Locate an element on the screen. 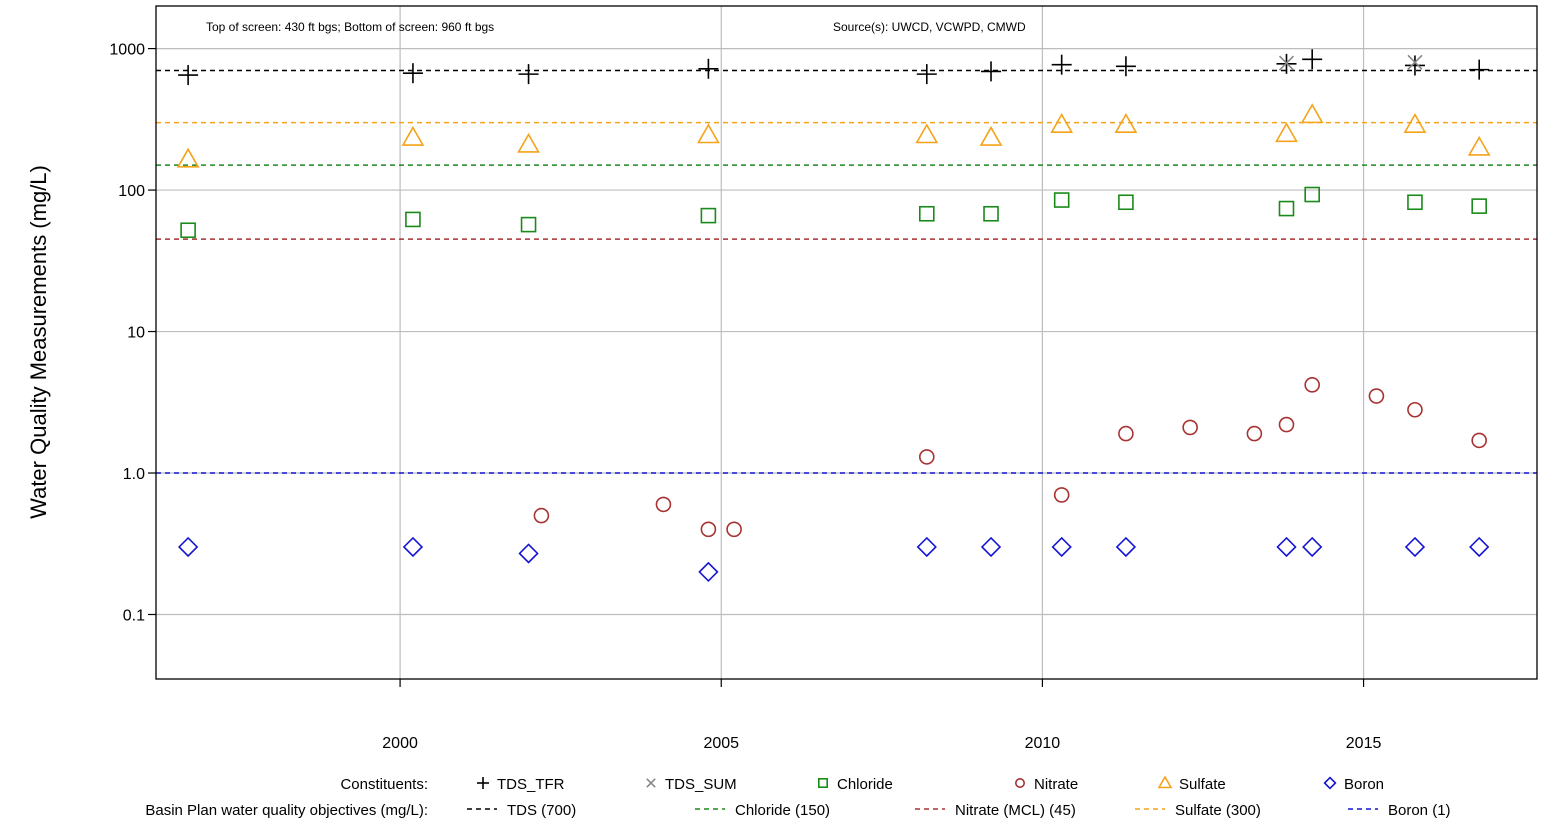 This screenshot has width=1542, height=827. legend-objective-entry: Nitrate (MCL) (45) is located at coordinates (1015, 810).